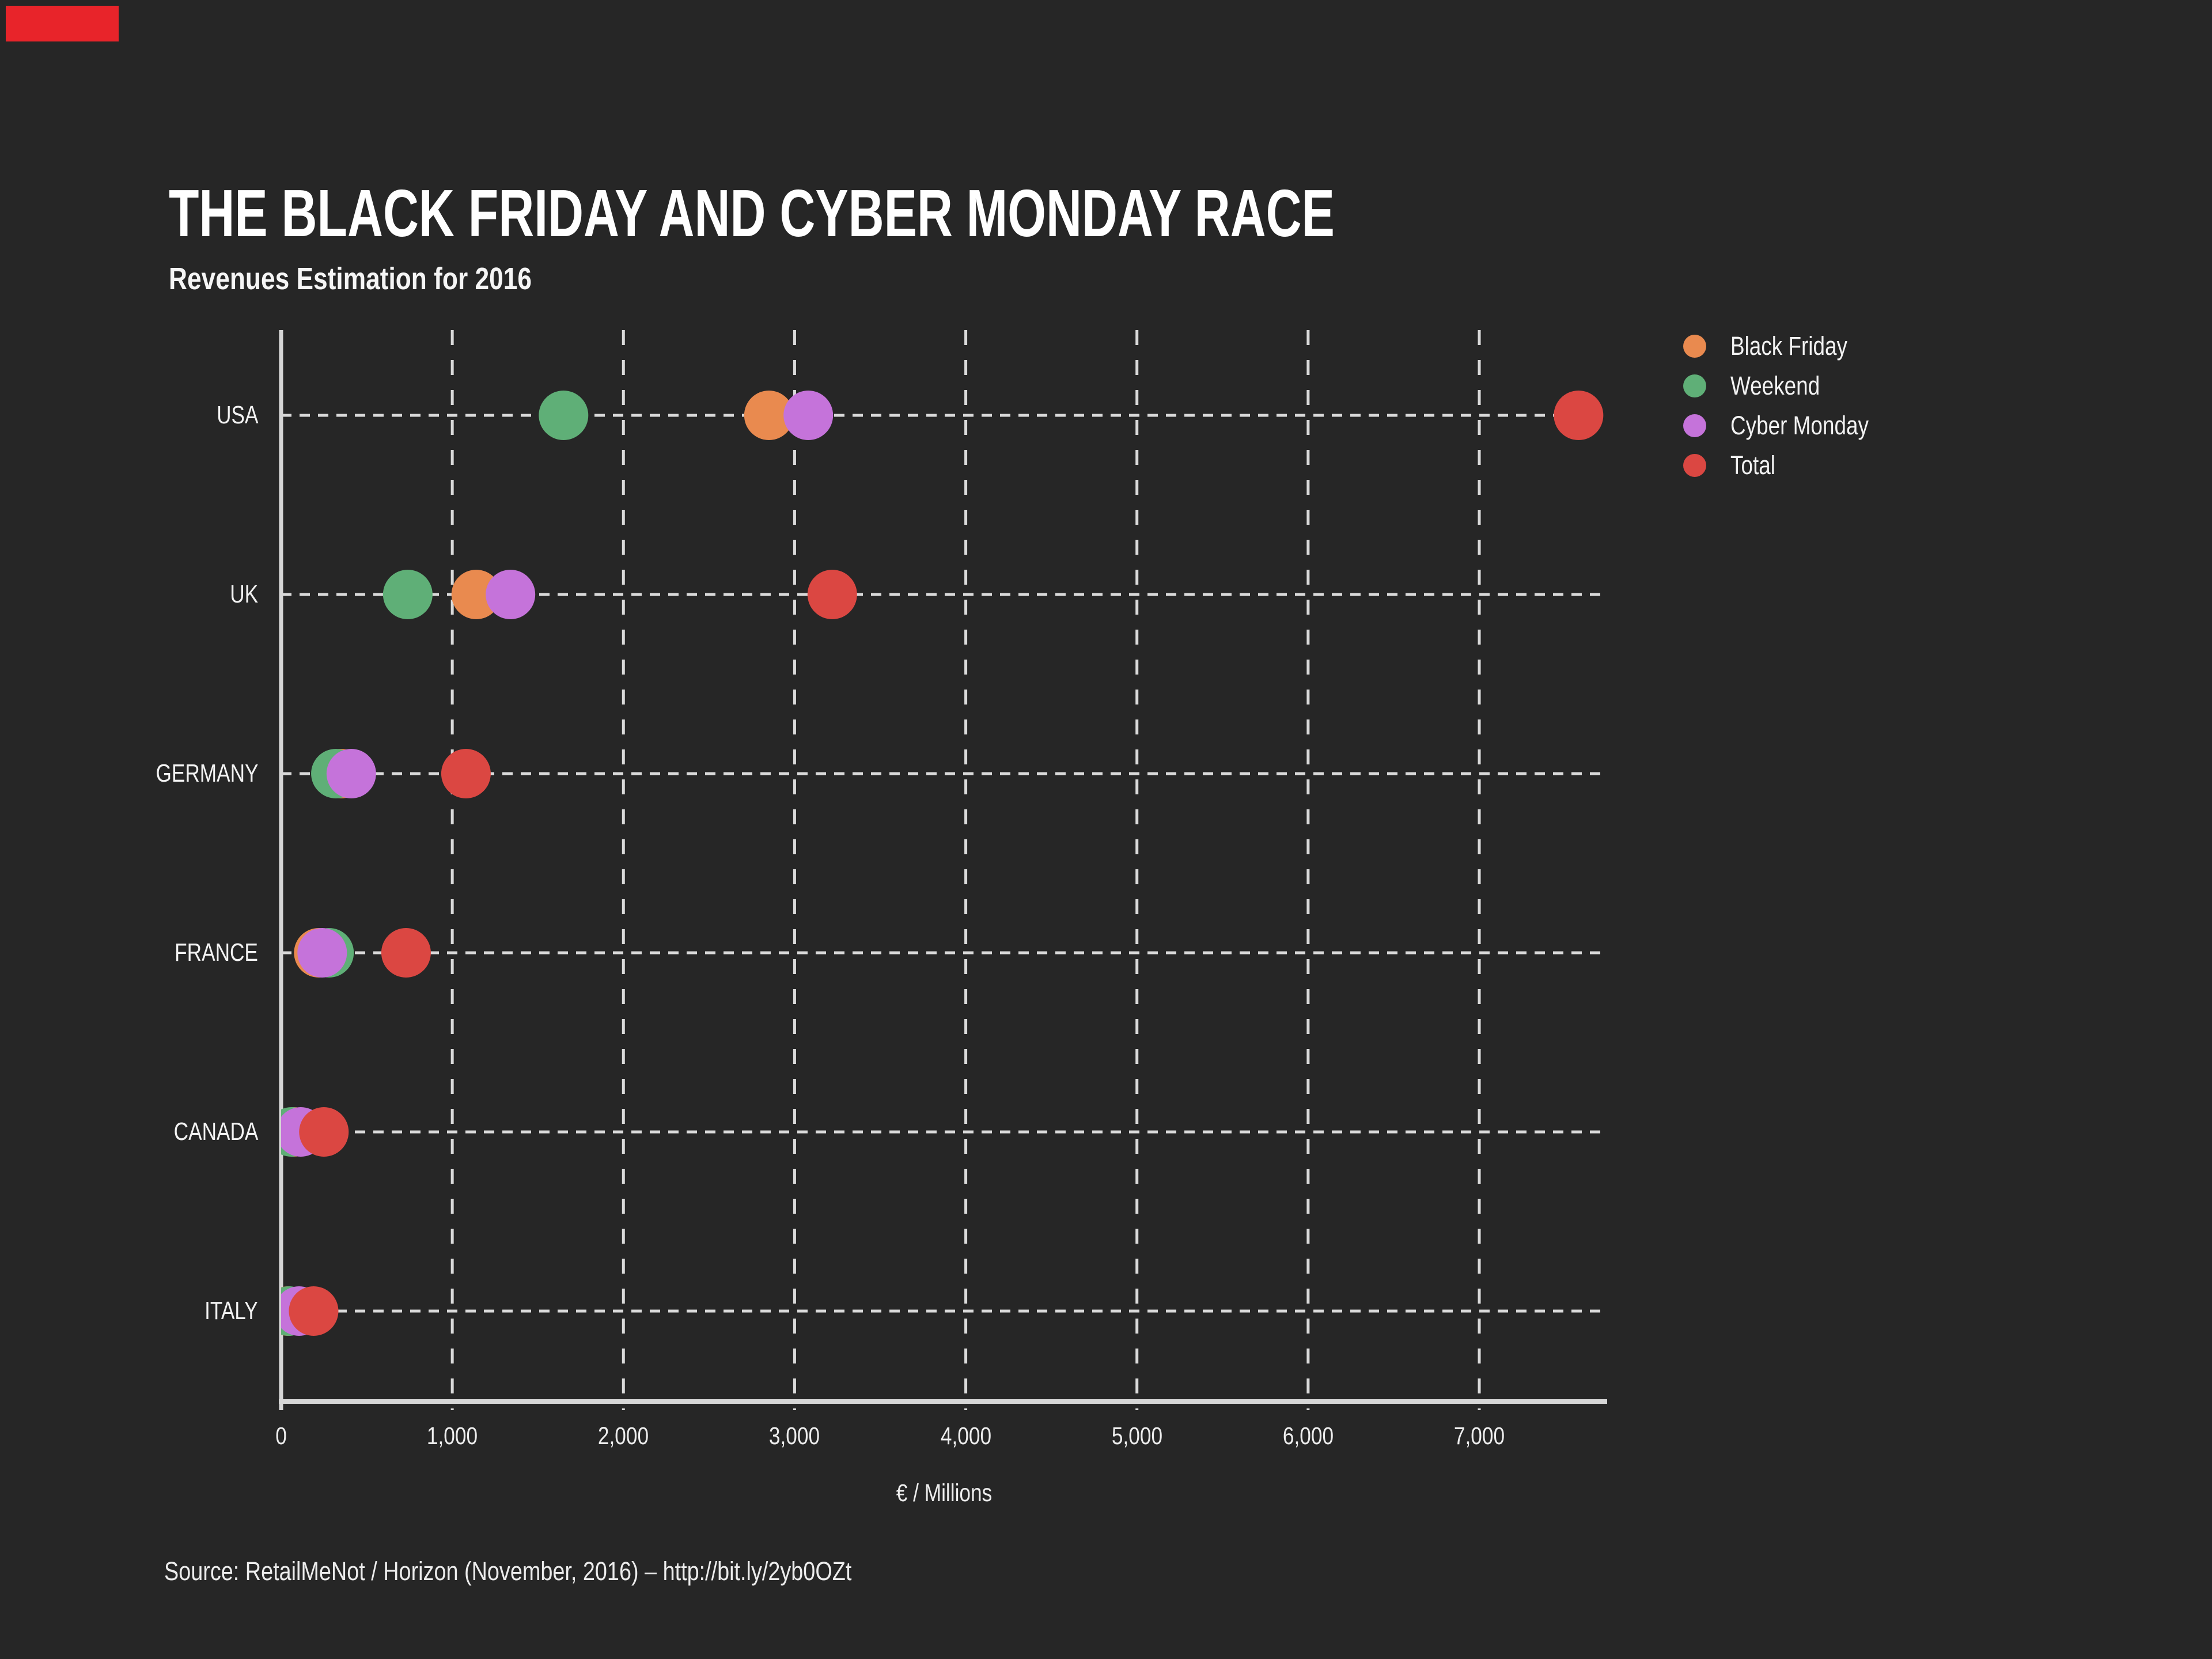  I want to click on dot-uk-weekend, so click(407, 594).